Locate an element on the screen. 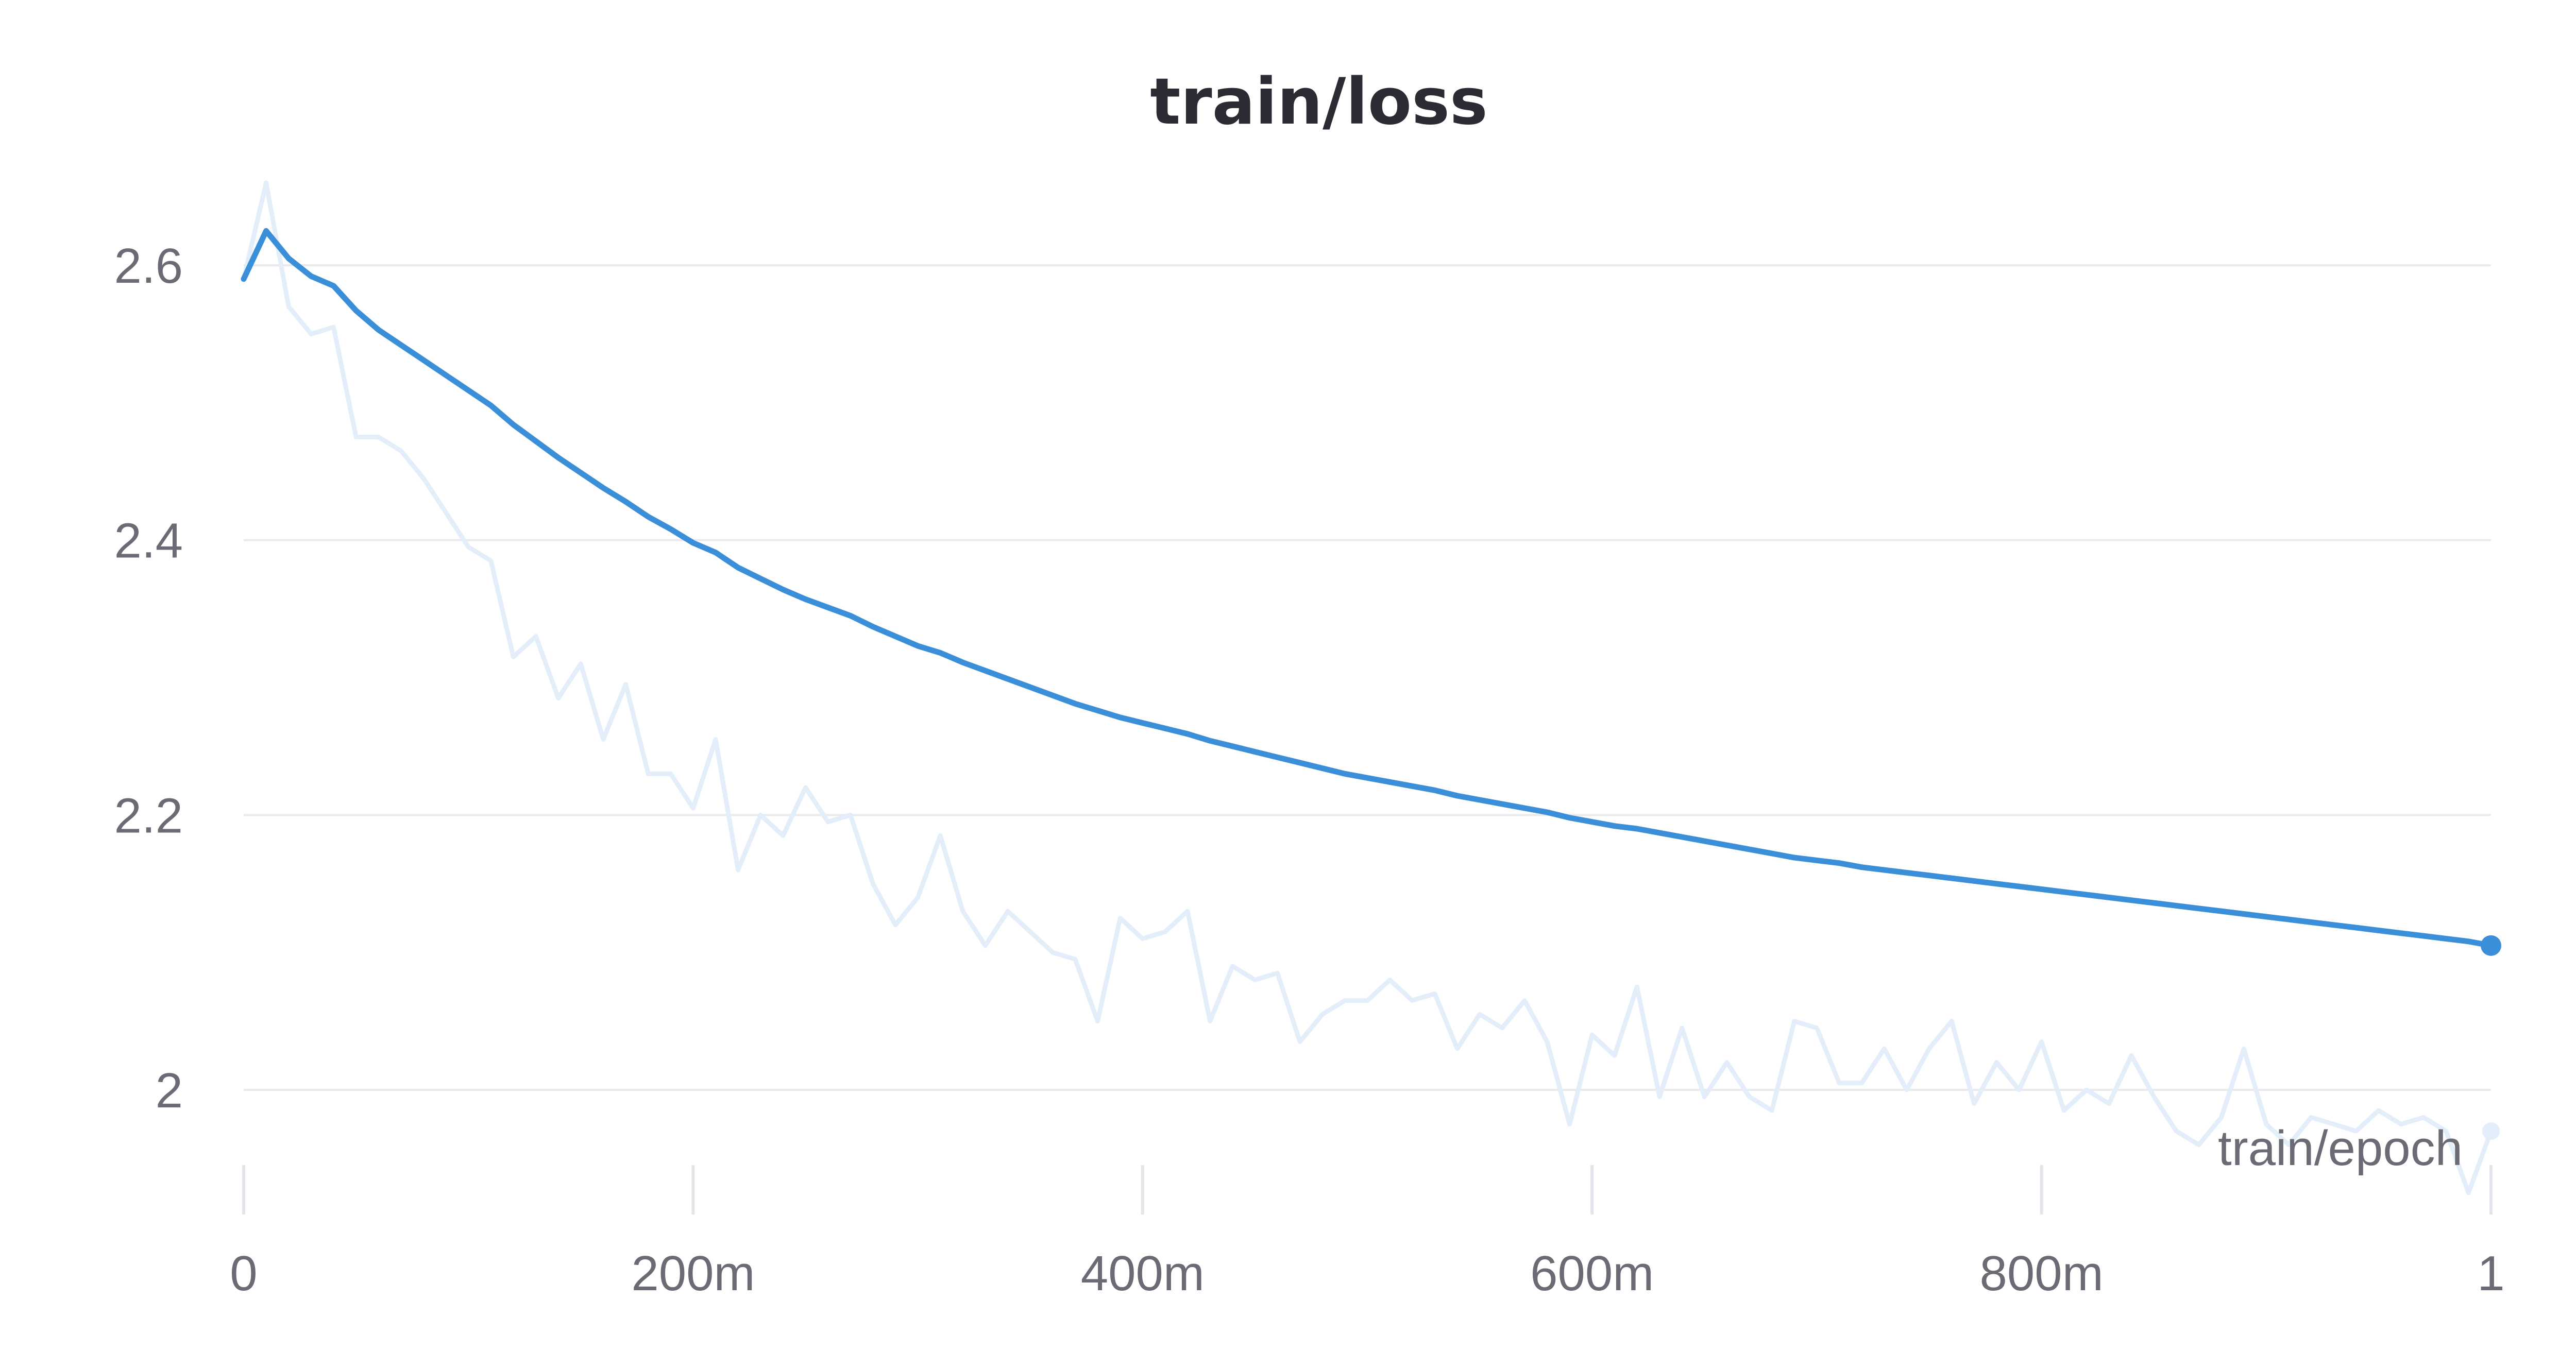 The height and width of the screenshot is (1368, 2576). smoothed-end-point is located at coordinates (2491, 945).